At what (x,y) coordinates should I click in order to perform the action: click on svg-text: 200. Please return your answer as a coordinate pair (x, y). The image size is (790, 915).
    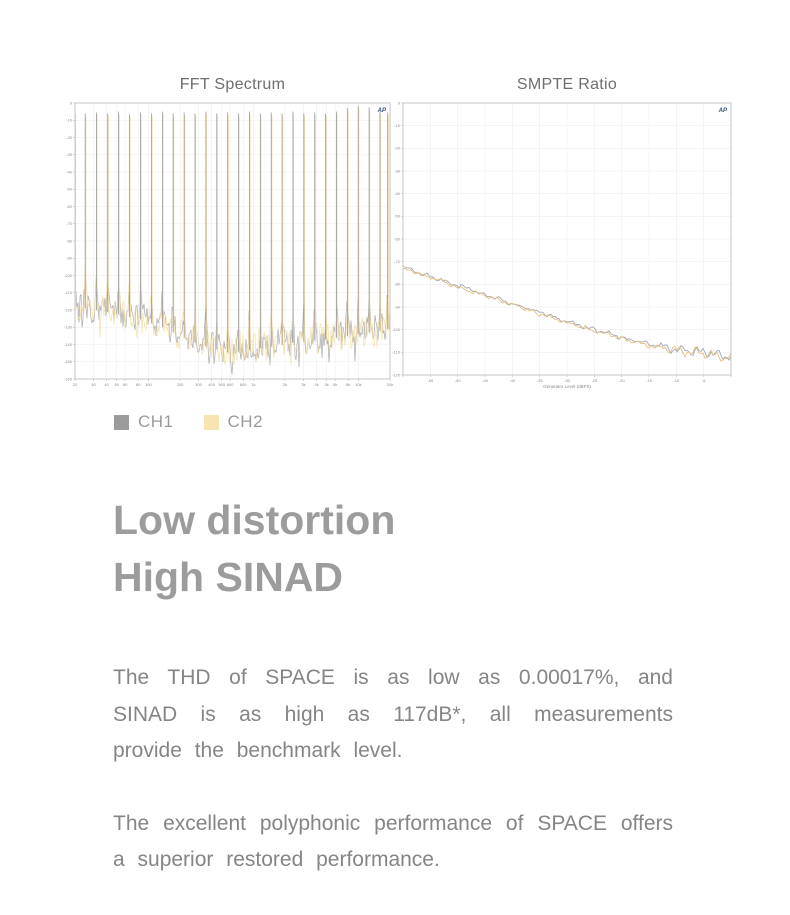
    Looking at the image, I should click on (180, 384).